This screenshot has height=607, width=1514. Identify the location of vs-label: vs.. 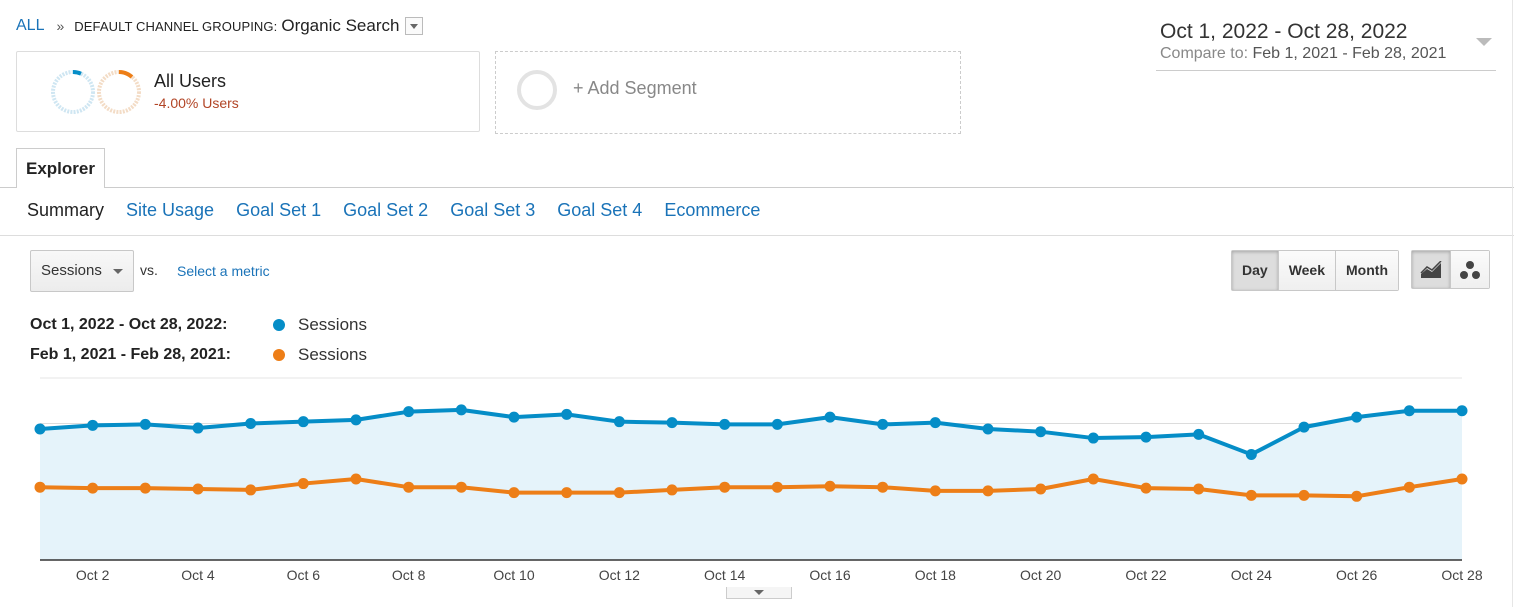
(149, 270).